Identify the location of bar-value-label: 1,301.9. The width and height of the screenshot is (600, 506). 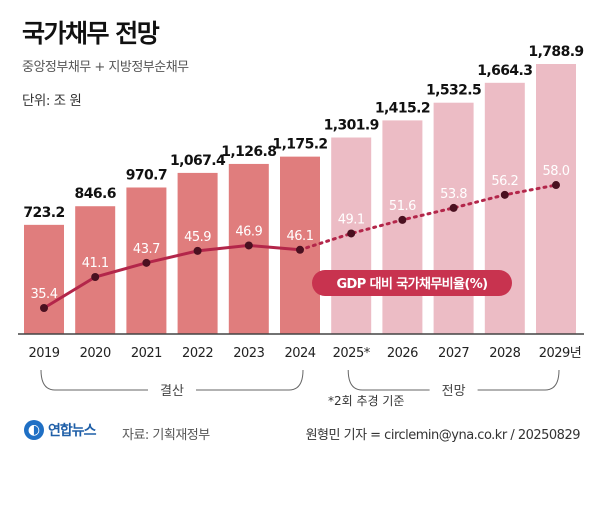
(351, 126).